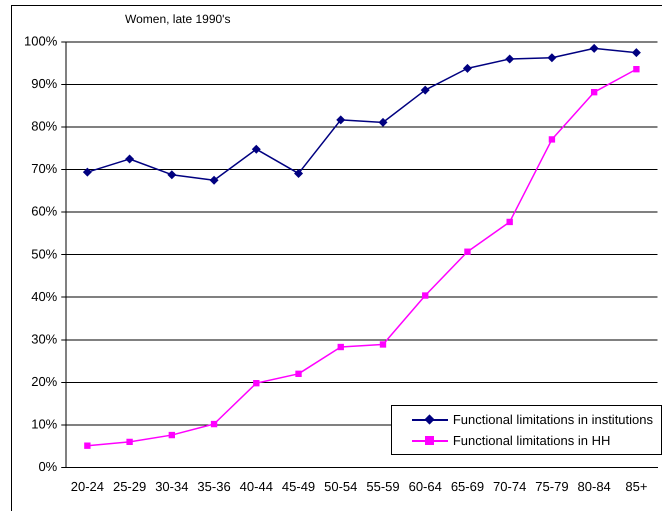  I want to click on x-tick-label: 20-24, so click(87, 486).